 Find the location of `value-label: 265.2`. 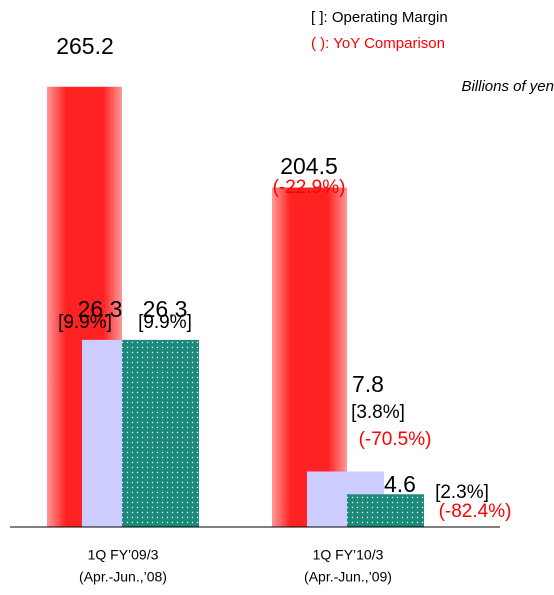

value-label: 265.2 is located at coordinates (85, 46).